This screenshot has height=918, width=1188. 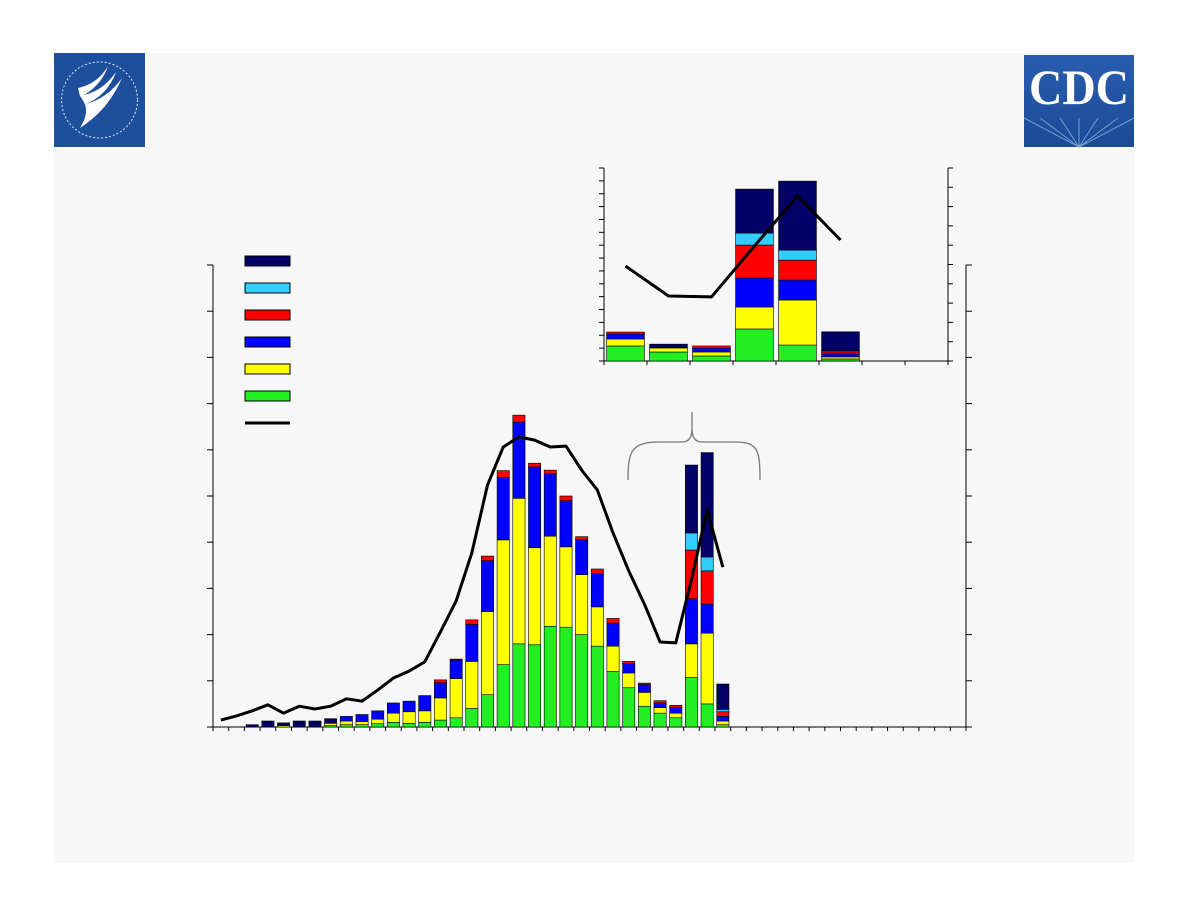 I want to click on hhs-logo, so click(x=99, y=100).